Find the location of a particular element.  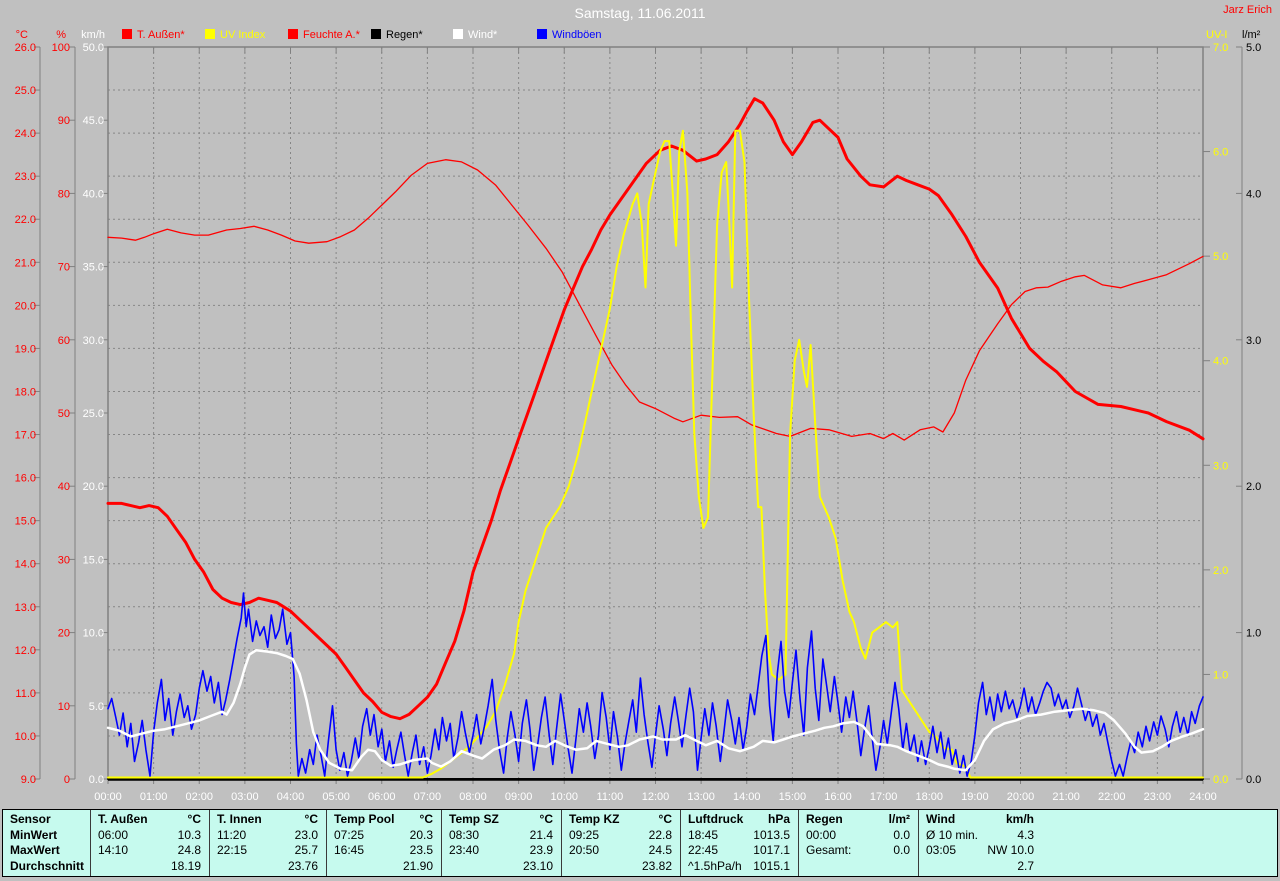

table-cell: 23:40 23.9 is located at coordinates (501, 850).